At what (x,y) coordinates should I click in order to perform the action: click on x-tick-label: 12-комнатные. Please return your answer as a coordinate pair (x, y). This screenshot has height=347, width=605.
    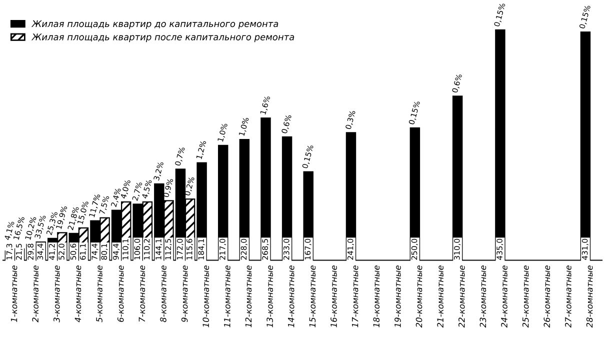
    Looking at the image, I should click on (248, 296).